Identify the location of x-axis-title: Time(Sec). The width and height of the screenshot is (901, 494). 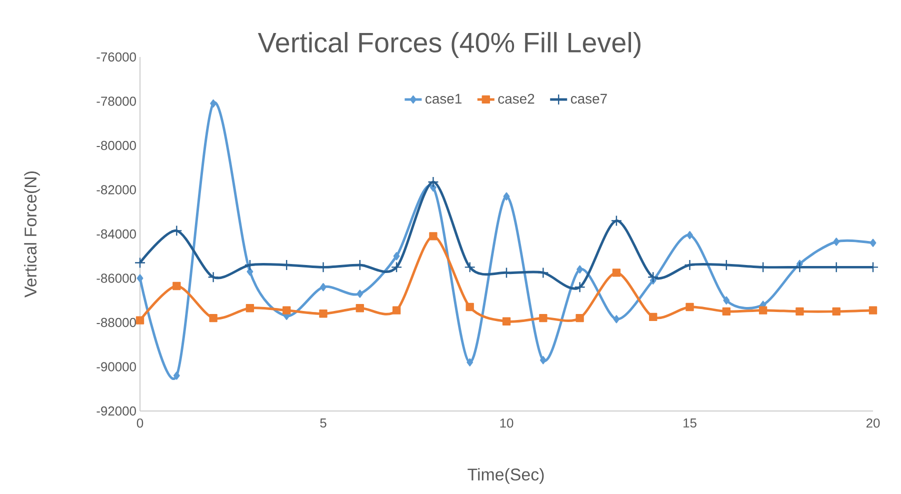
(506, 476).